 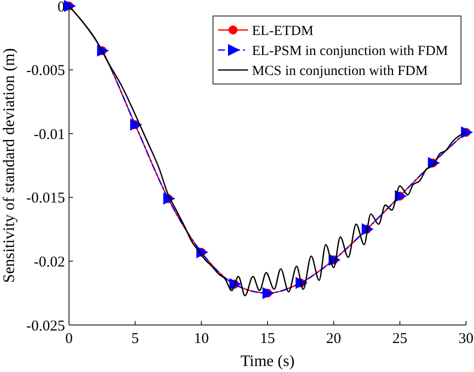 I want to click on x-tick-label: 25, so click(x=400, y=339).